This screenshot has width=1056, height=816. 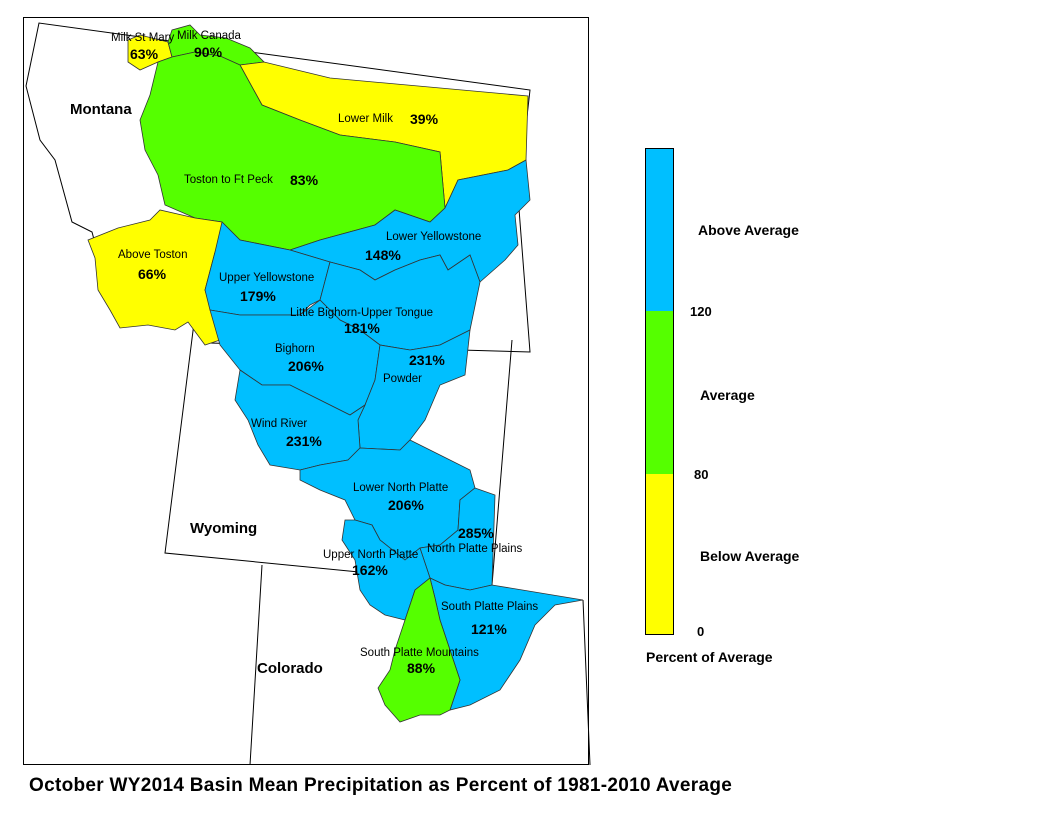 What do you see at coordinates (152, 274) in the screenshot?
I see `basin-pct-above-toston: 66%` at bounding box center [152, 274].